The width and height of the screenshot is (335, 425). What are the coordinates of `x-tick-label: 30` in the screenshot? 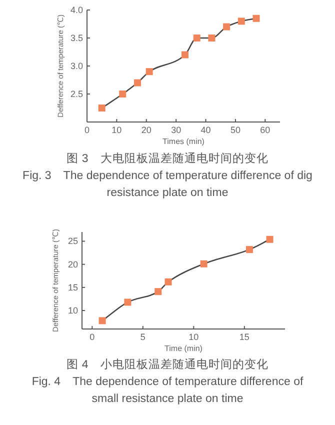 It's located at (176, 130).